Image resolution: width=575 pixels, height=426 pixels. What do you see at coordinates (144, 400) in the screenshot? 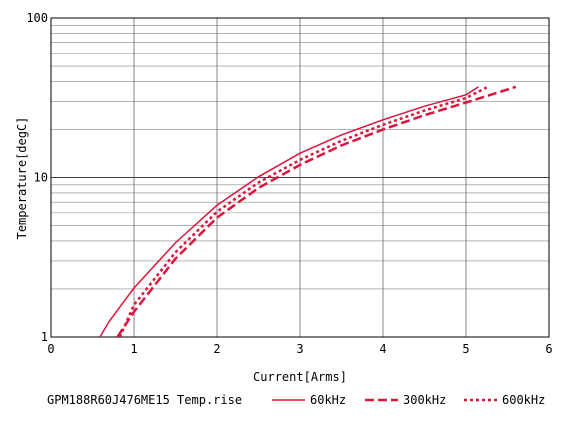
I see `legend-title: GPM188R60J476ME15 Temp.rise` at bounding box center [144, 400].